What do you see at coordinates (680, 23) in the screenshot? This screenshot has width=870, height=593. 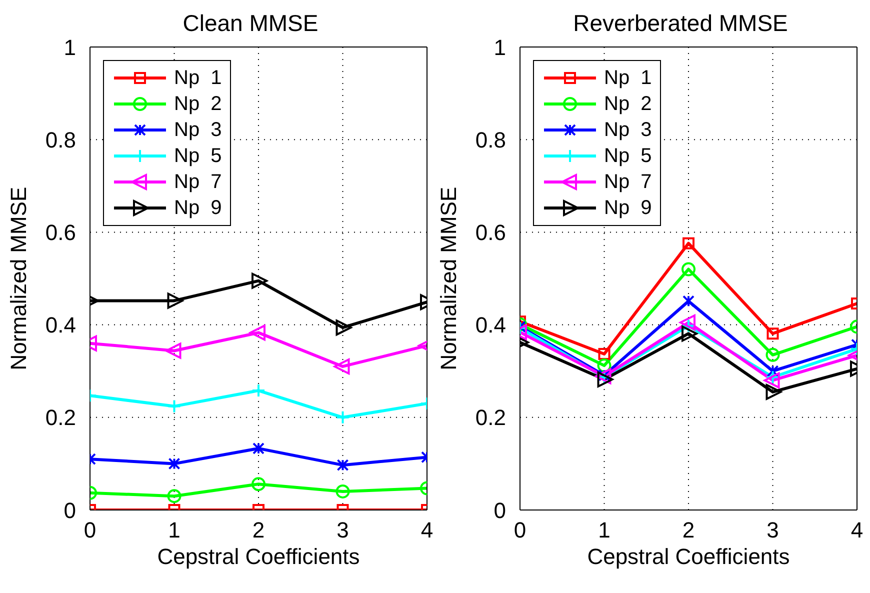 I see `chart-title: Reverberated MMSE` at bounding box center [680, 23].